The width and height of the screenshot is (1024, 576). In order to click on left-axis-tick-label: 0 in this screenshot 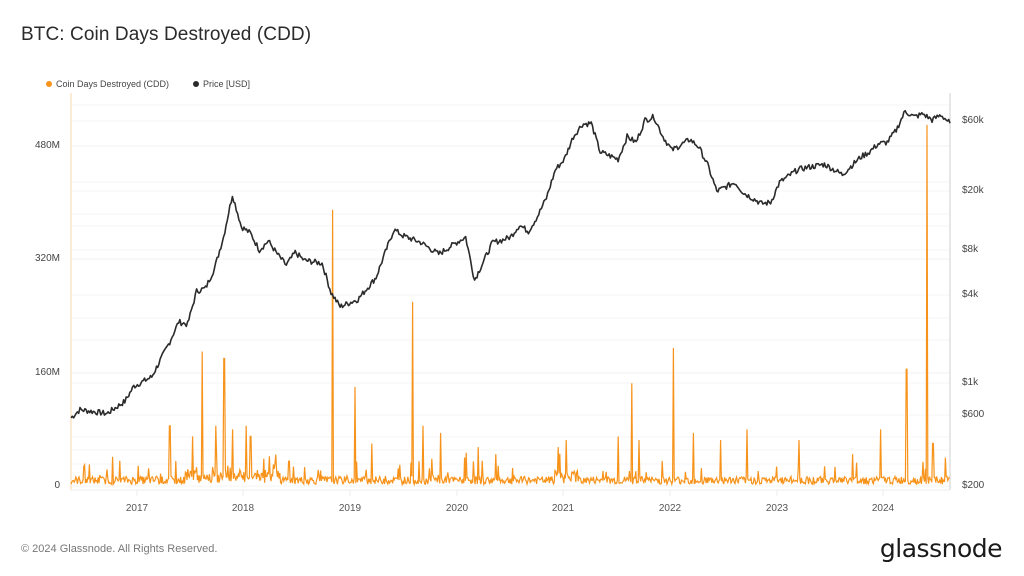, I will do `click(57, 485)`.